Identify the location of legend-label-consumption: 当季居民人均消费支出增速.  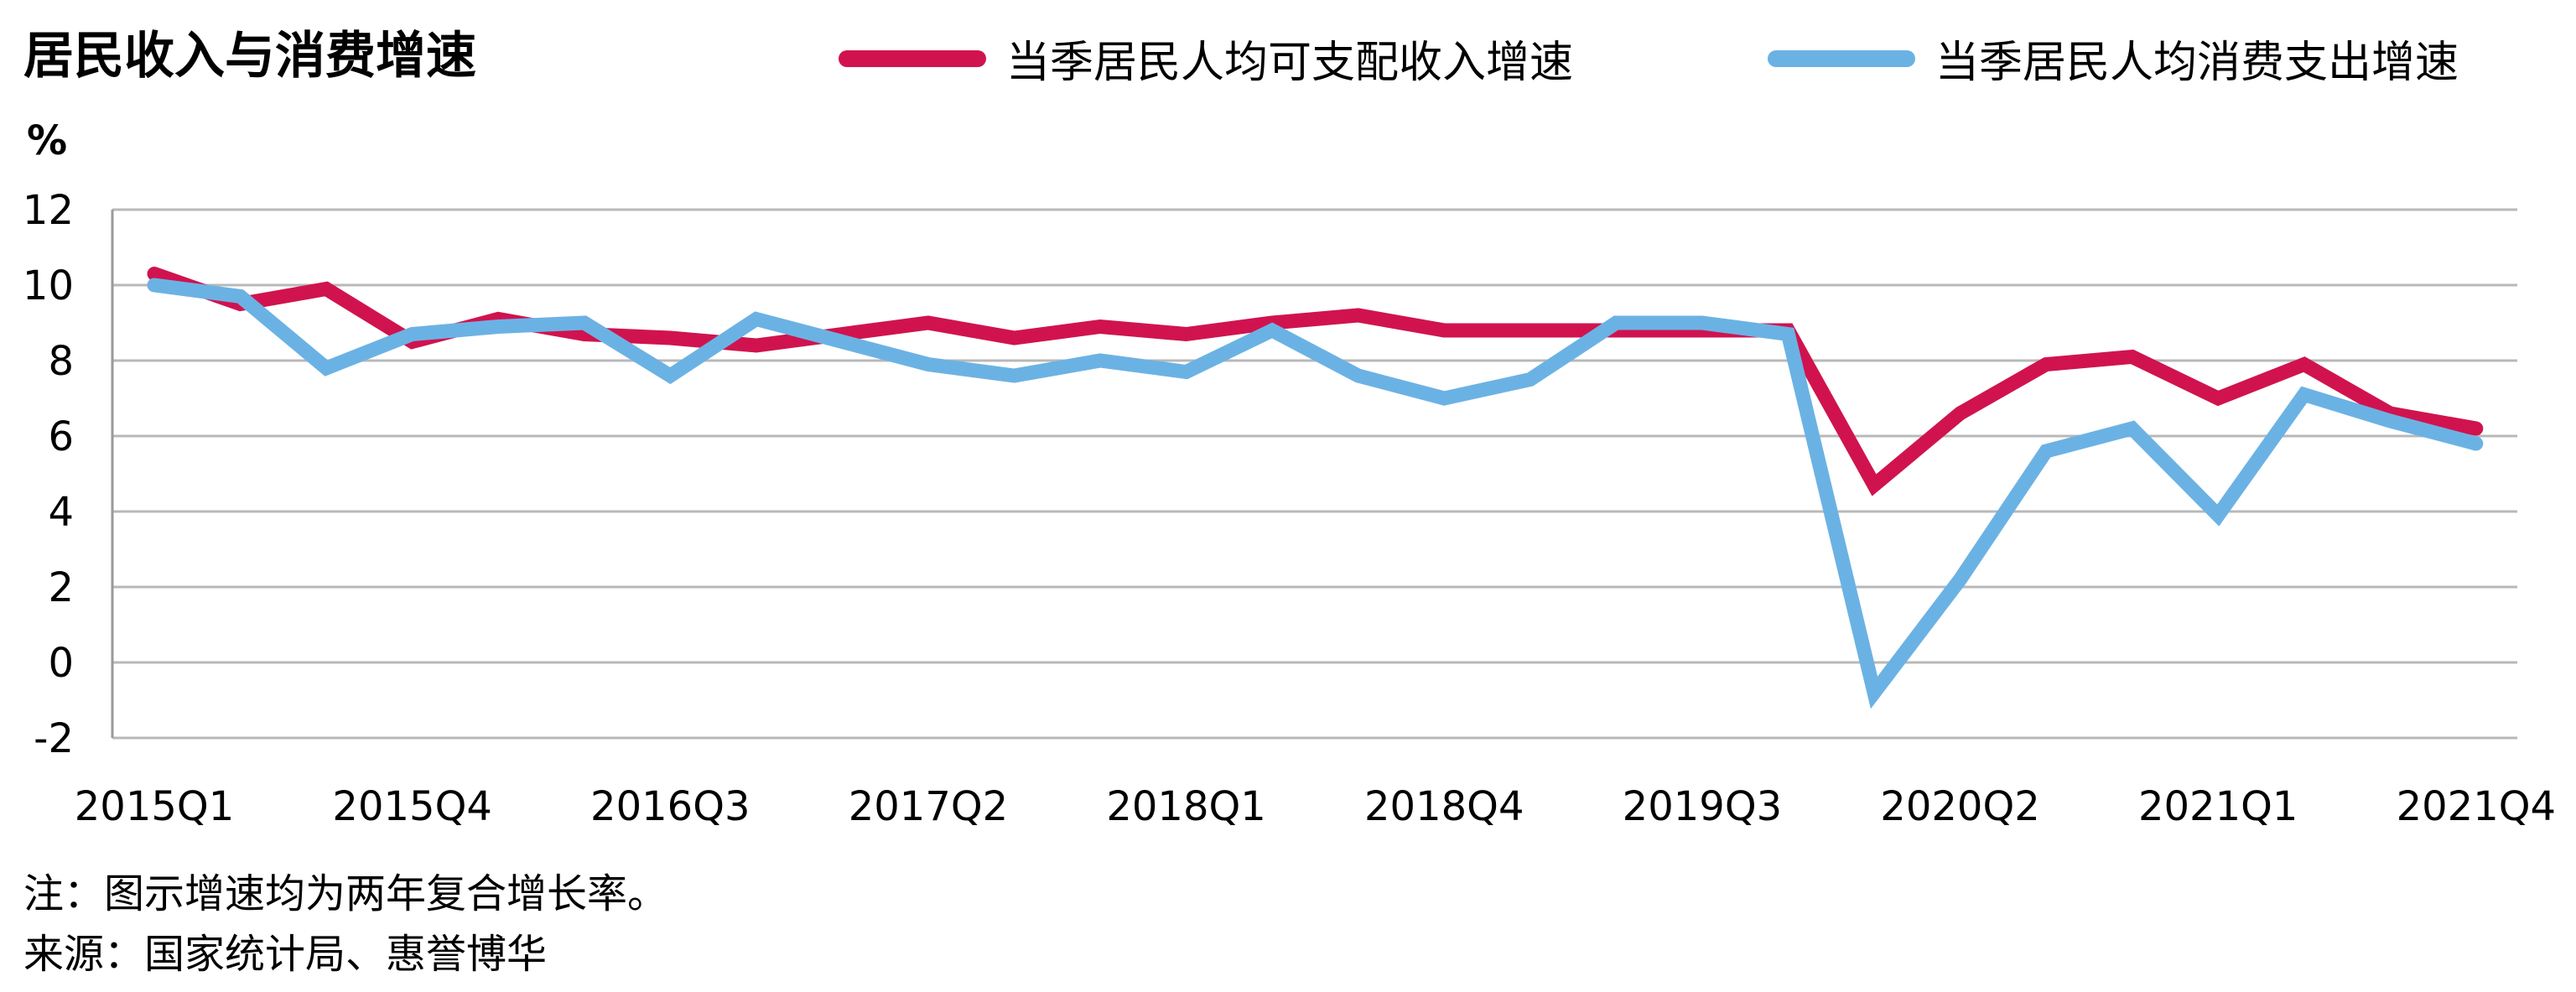
(2197, 63).